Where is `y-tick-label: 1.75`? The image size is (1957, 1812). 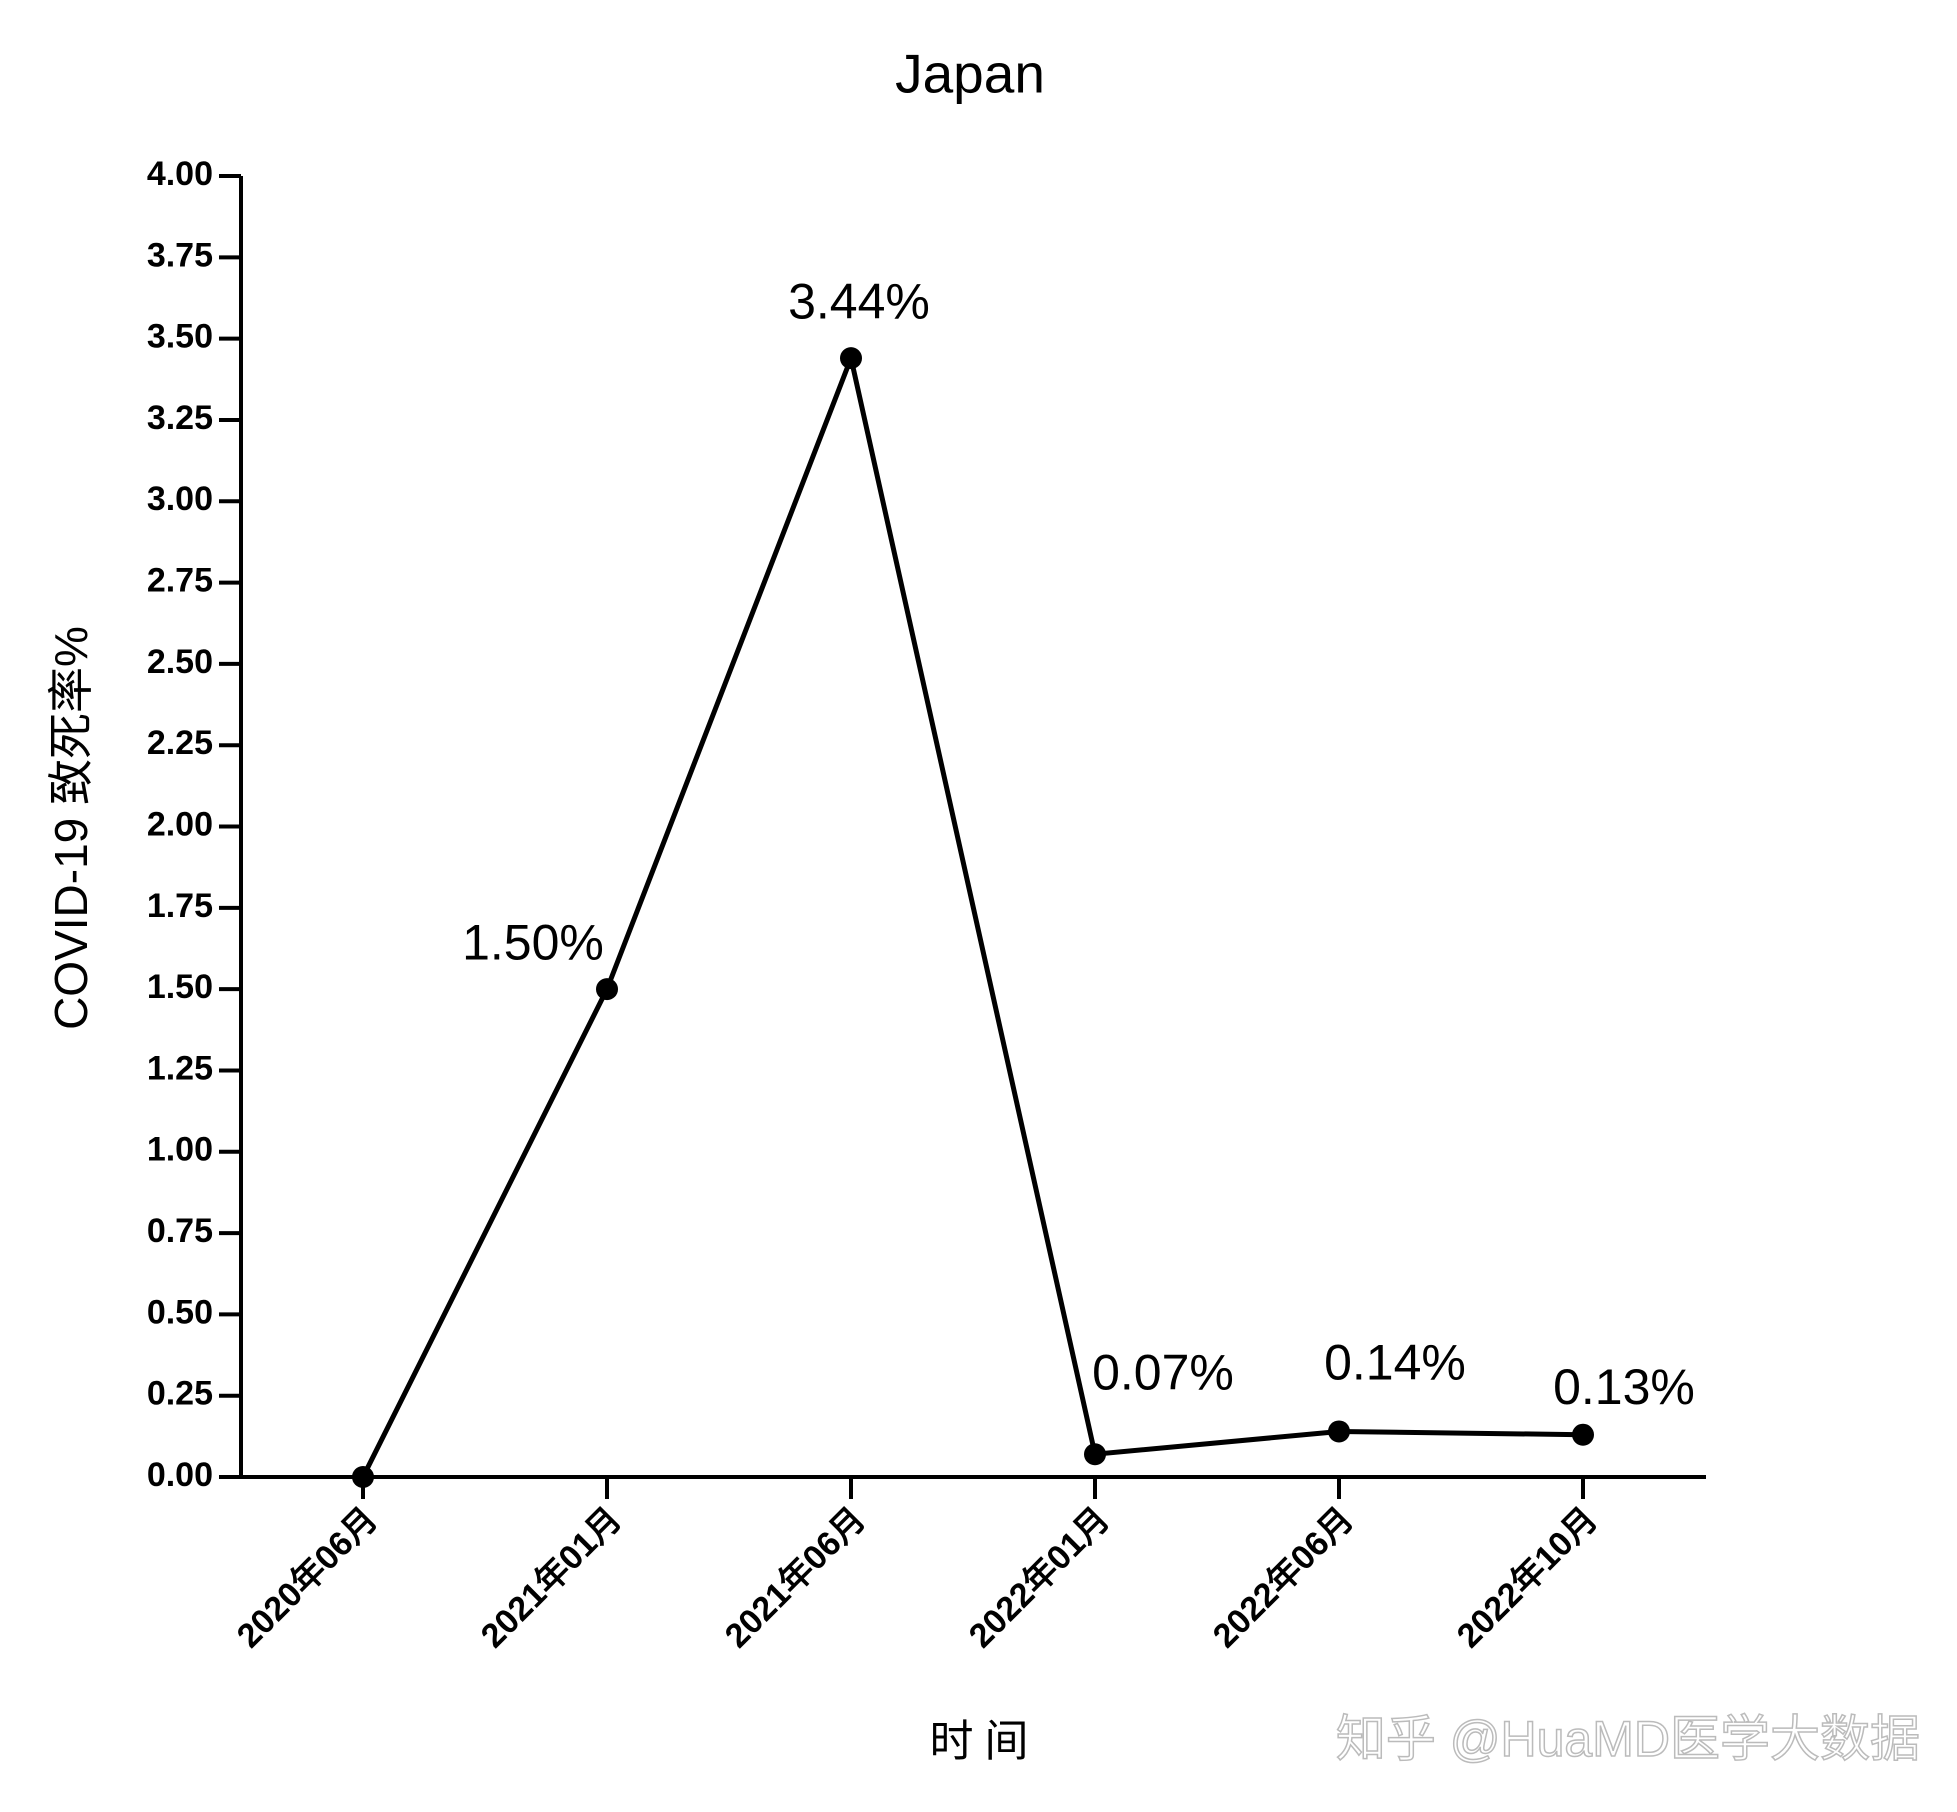
y-tick-label: 1.75 is located at coordinates (180, 906).